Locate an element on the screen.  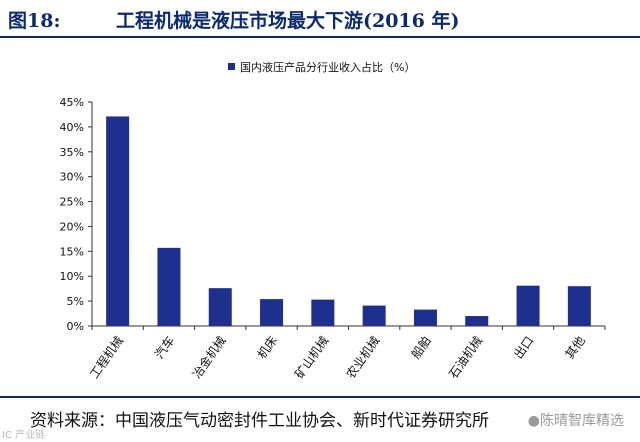
y-tick-label: 25% is located at coordinates (72, 202).